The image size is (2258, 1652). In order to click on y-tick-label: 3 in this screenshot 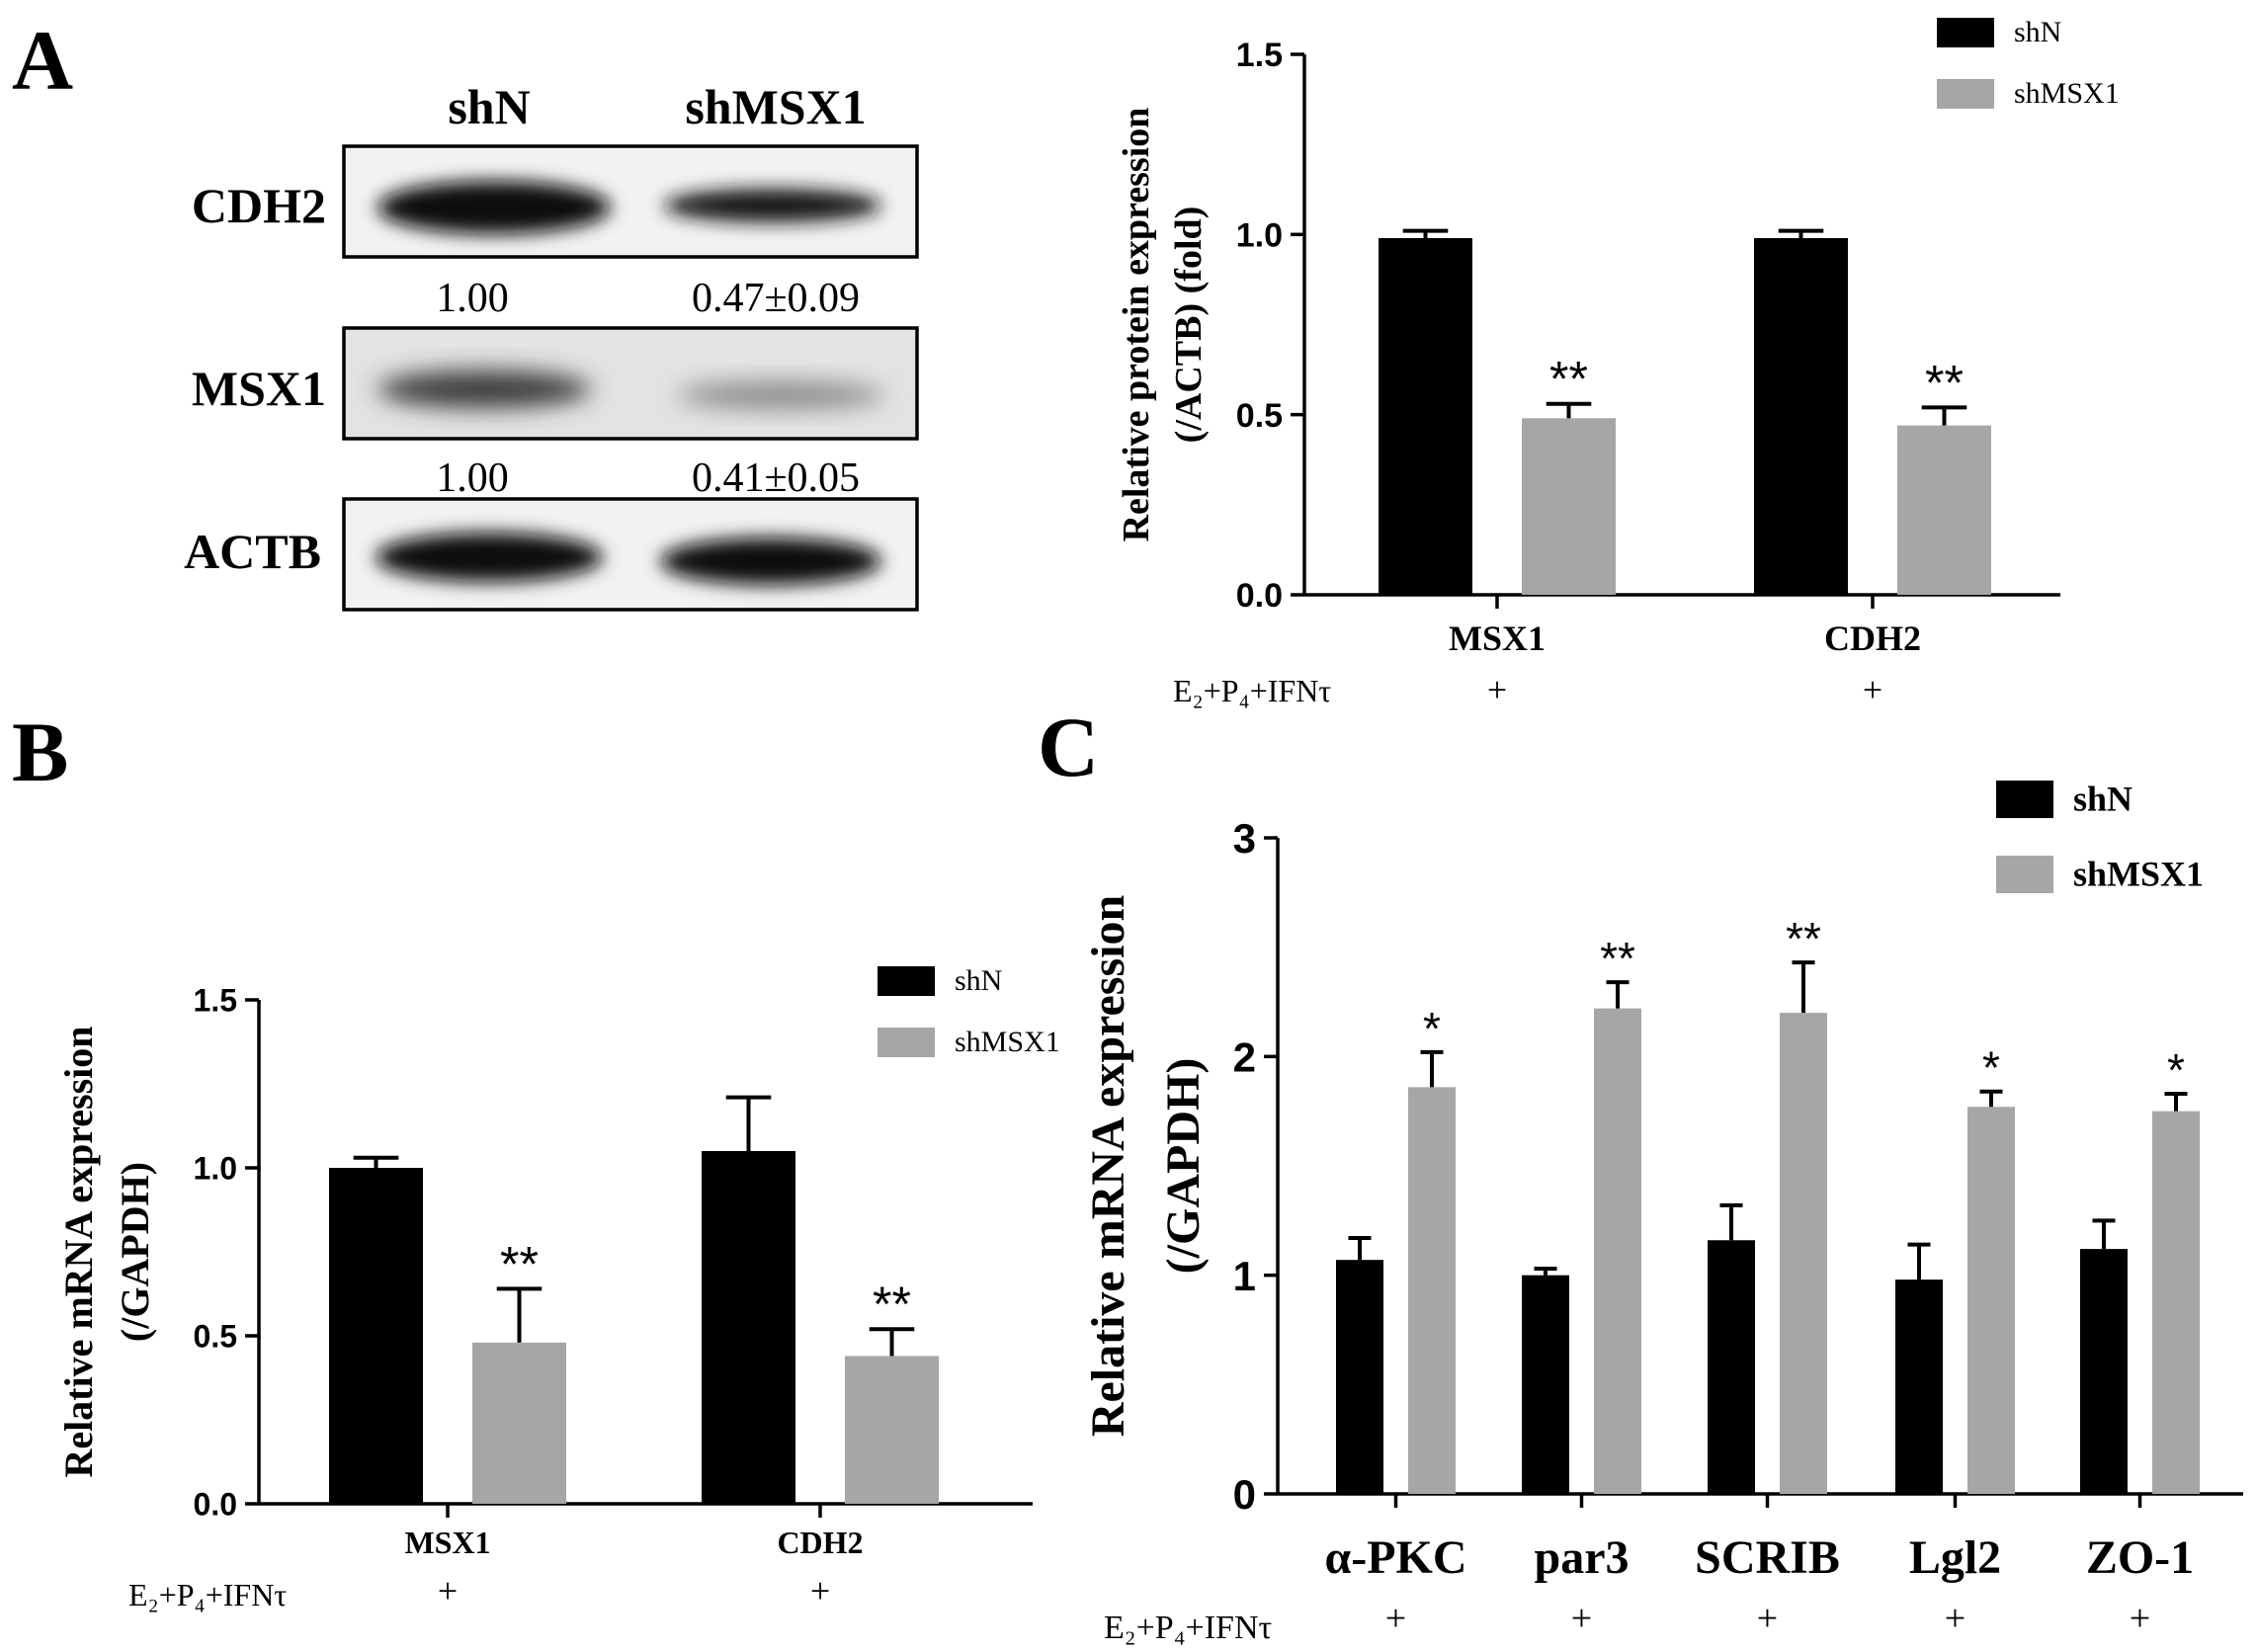, I will do `click(1244, 838)`.